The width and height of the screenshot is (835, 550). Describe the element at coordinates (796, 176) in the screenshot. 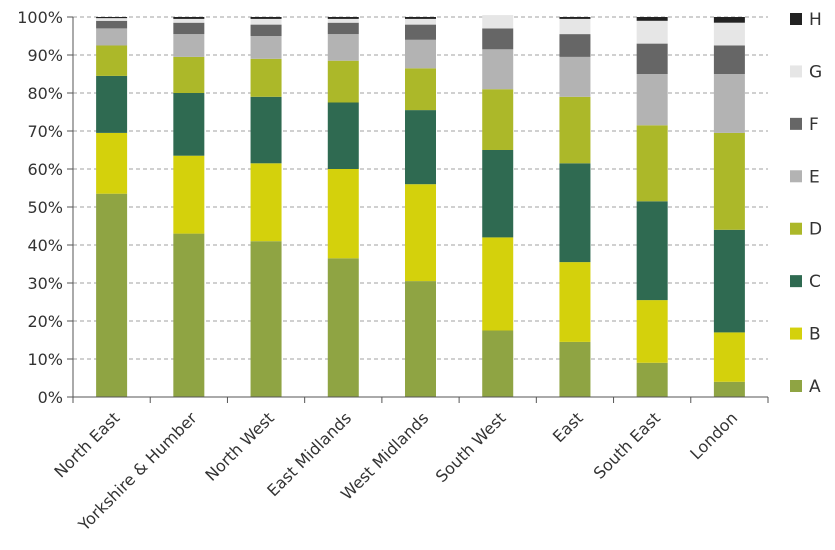

I see `legend-swatch-e` at that location.